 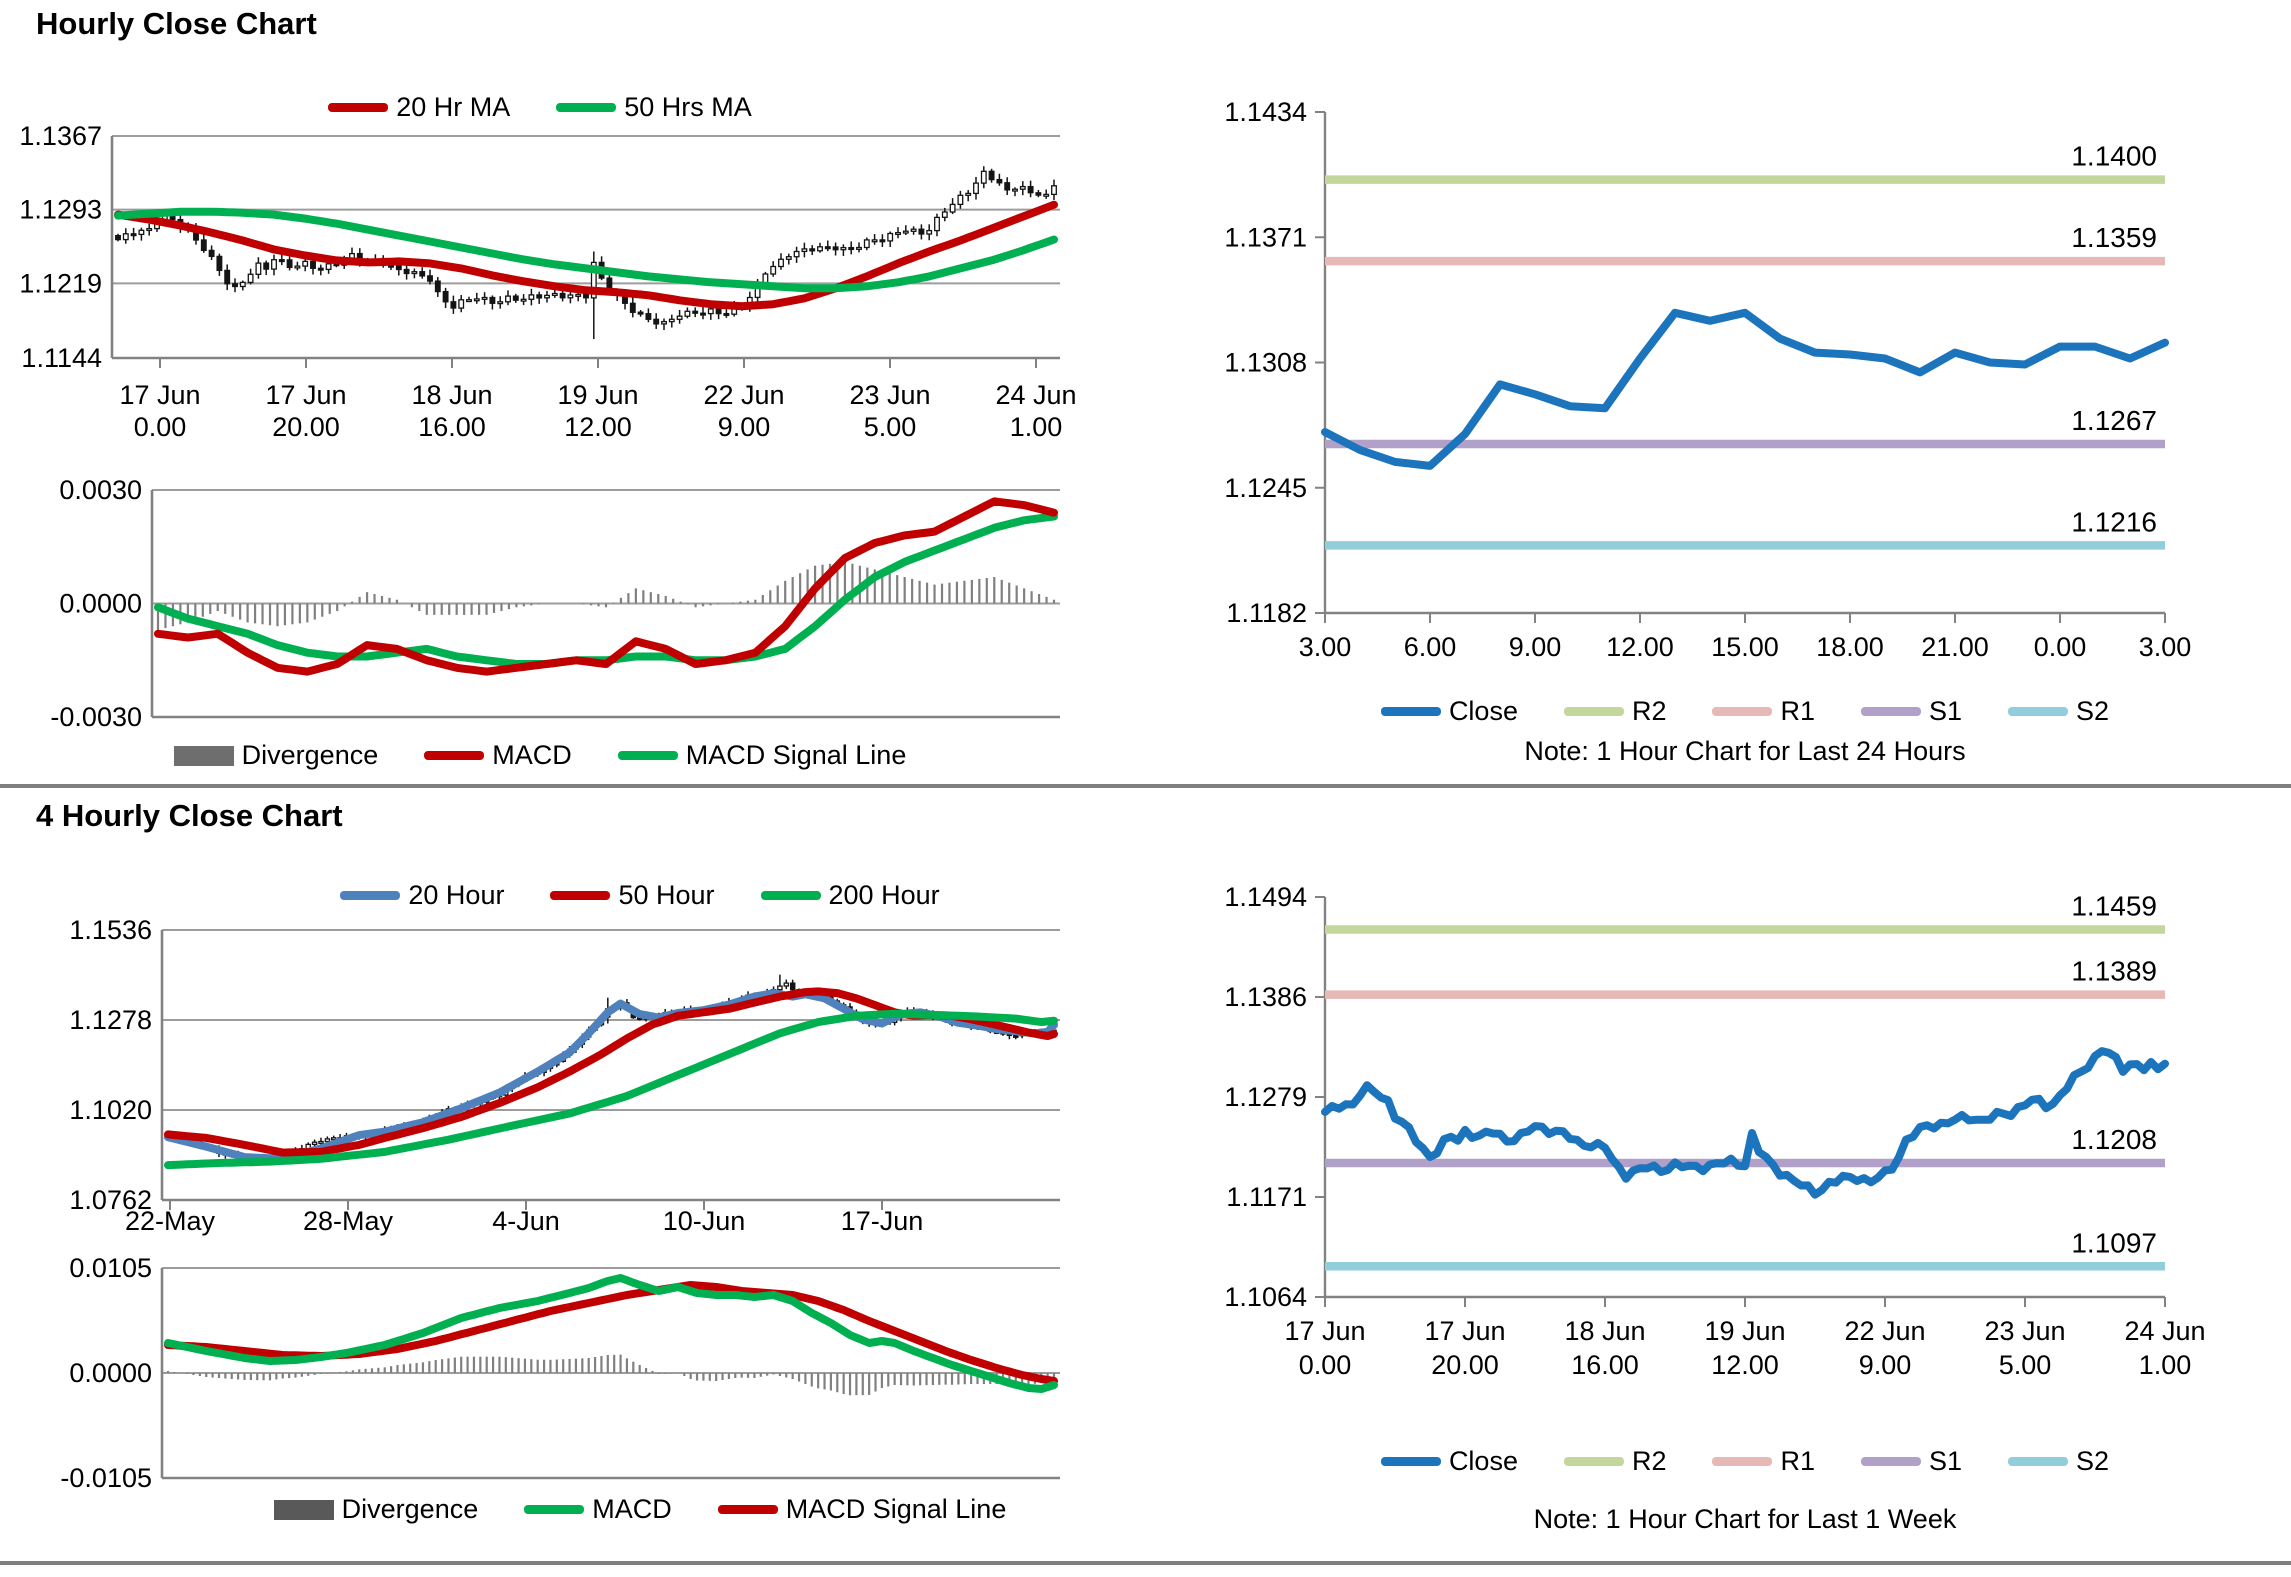 I want to click on y-axis-label: 1.1144, so click(x=61, y=358).